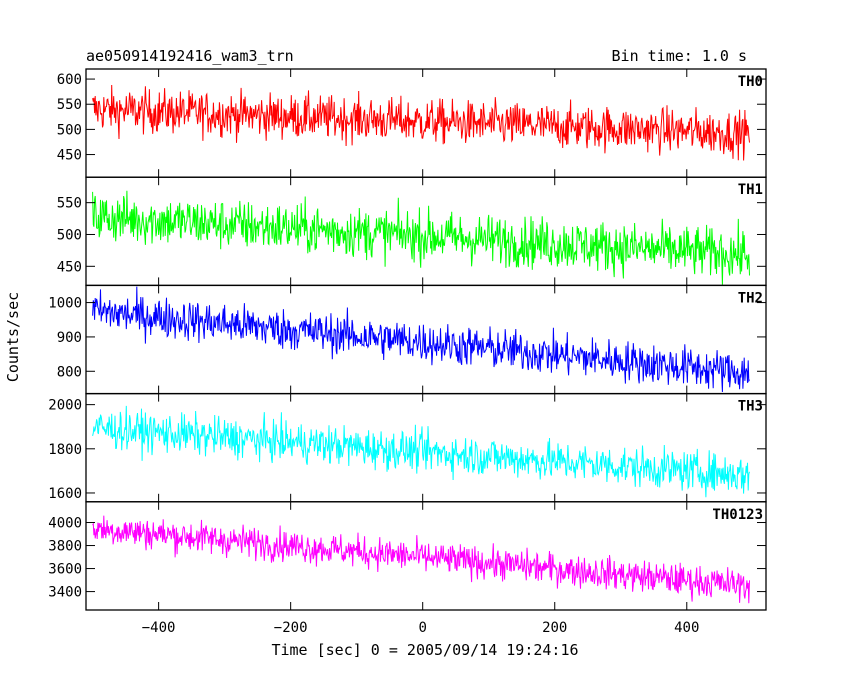 This screenshot has height=680, width=850. What do you see at coordinates (750, 407) in the screenshot?
I see `panel-label-th3: TH3` at bounding box center [750, 407].